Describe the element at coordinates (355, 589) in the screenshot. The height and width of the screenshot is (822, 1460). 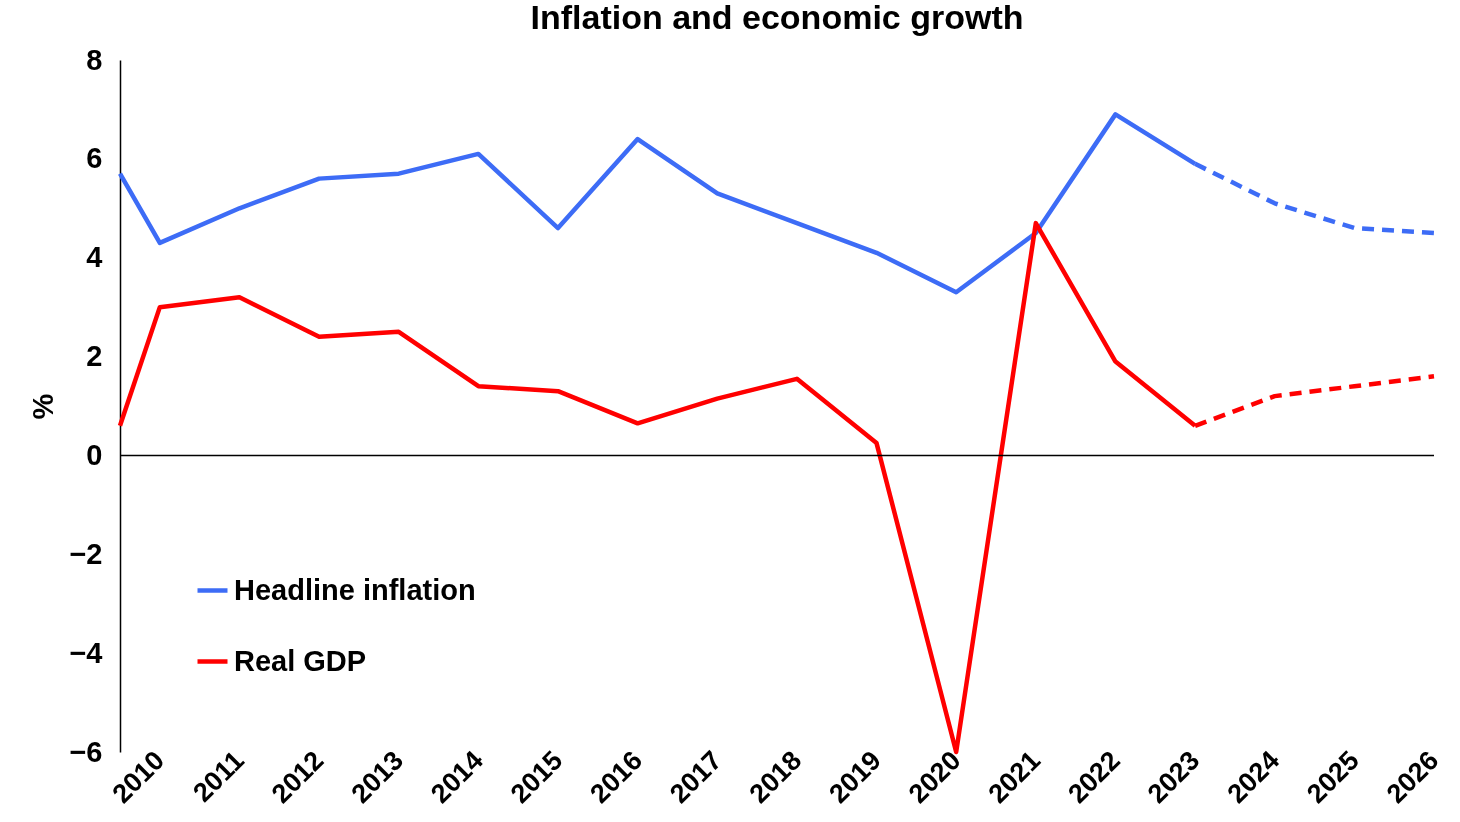
I see `legend-label: Headline inflation` at that location.